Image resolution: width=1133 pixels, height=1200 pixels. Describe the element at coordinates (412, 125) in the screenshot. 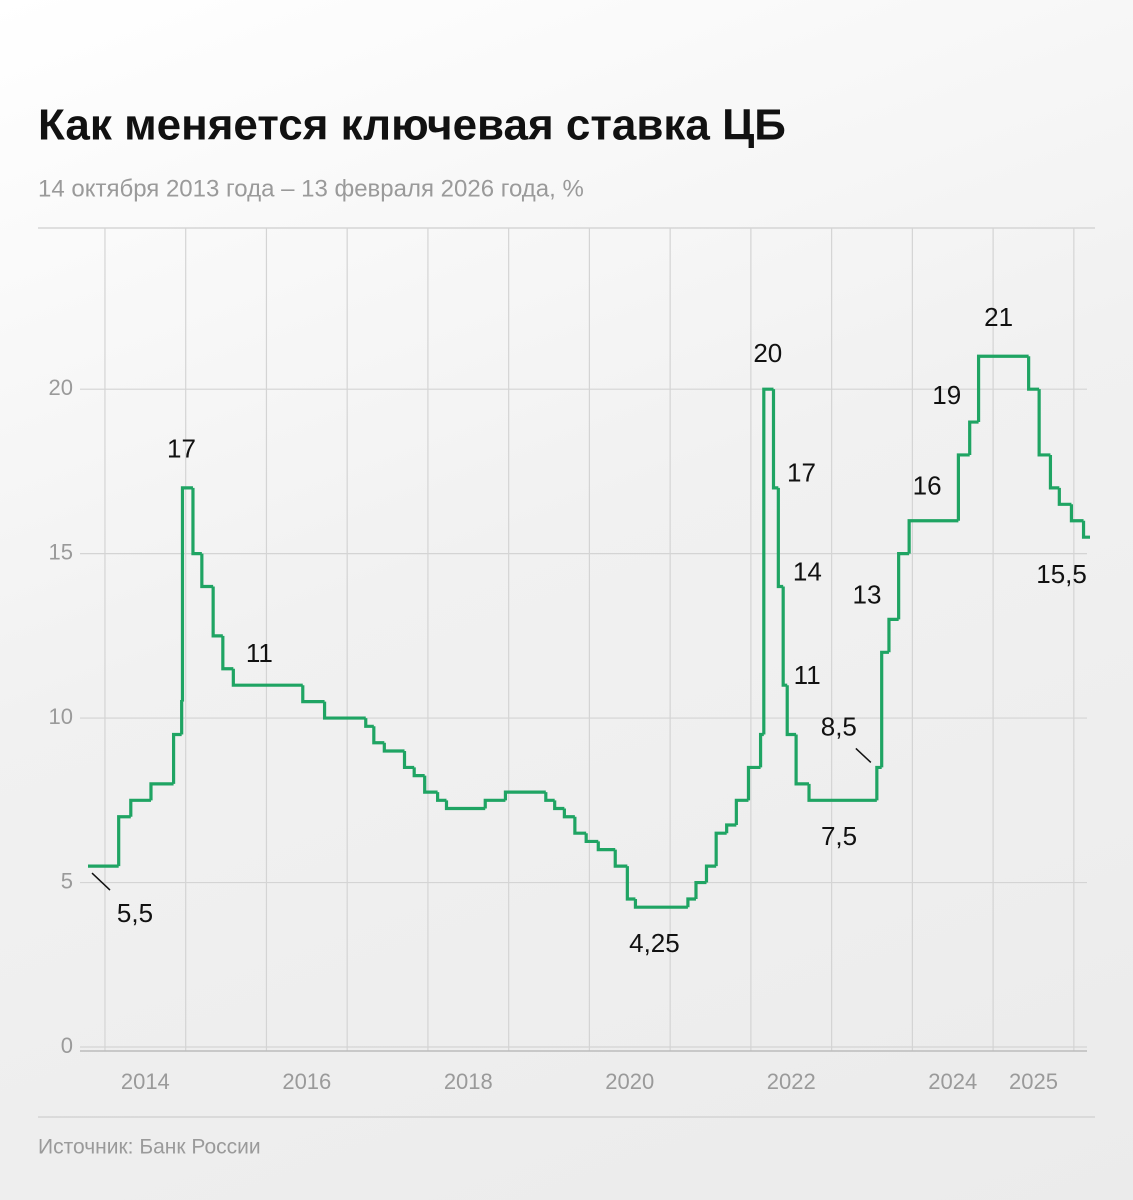

I see `chart-title: Как меняется ключевая ставка ЦБ` at that location.